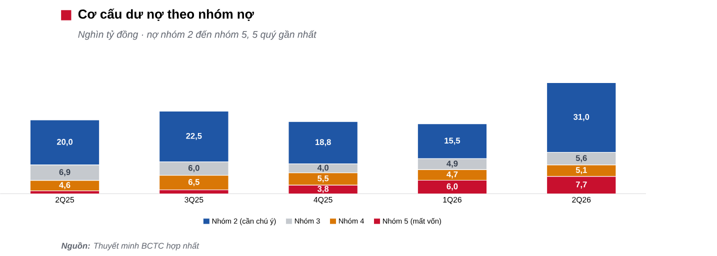  I want to click on data-label: 22,5, so click(194, 136).